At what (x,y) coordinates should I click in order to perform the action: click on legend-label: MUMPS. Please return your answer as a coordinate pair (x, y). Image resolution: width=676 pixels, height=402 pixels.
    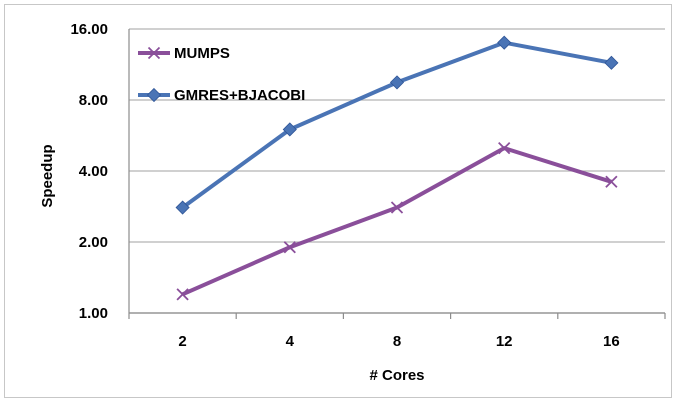
    Looking at the image, I should click on (202, 53).